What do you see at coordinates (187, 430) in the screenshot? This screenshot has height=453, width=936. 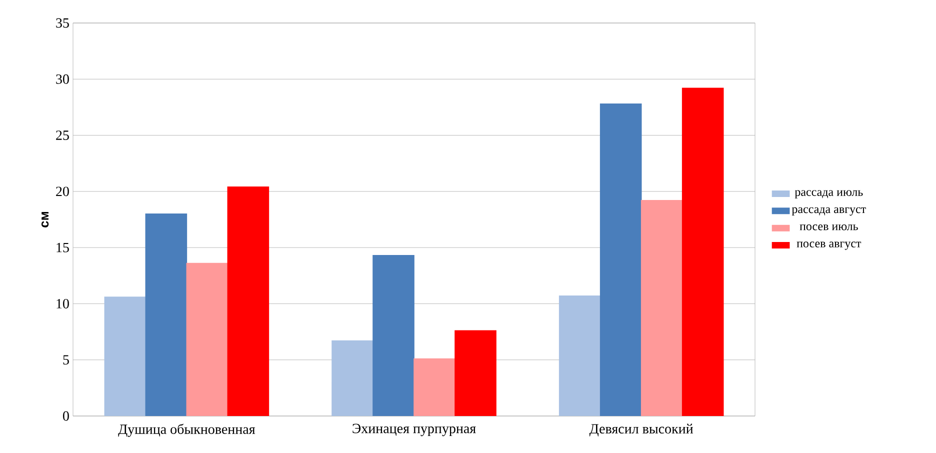 I see `x-tick-label: Душица обыкновенная` at bounding box center [187, 430].